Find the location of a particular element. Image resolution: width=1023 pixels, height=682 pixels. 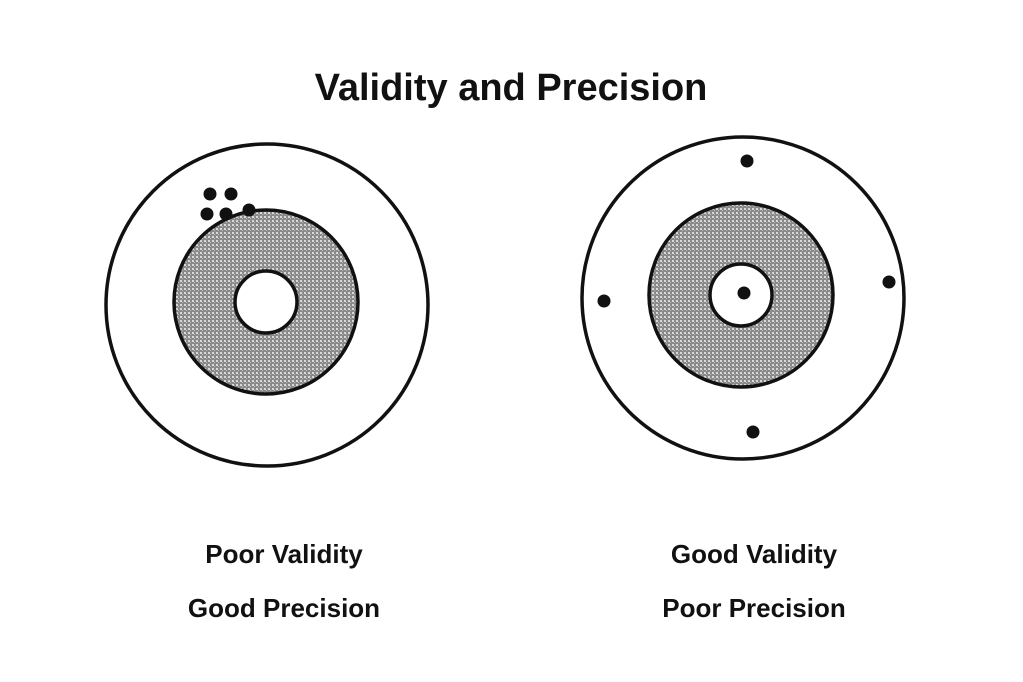

validity-label: Poor Validity is located at coordinates (284, 554).